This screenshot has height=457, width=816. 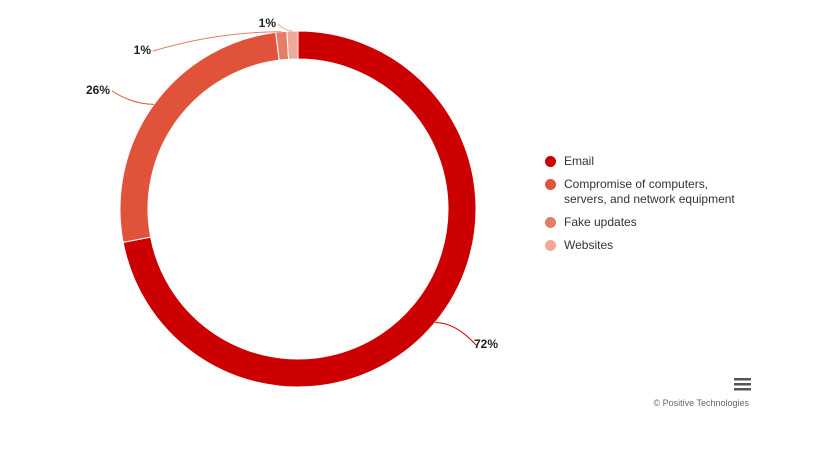 What do you see at coordinates (701, 403) in the screenshot?
I see `credit: © Positive Technologies` at bounding box center [701, 403].